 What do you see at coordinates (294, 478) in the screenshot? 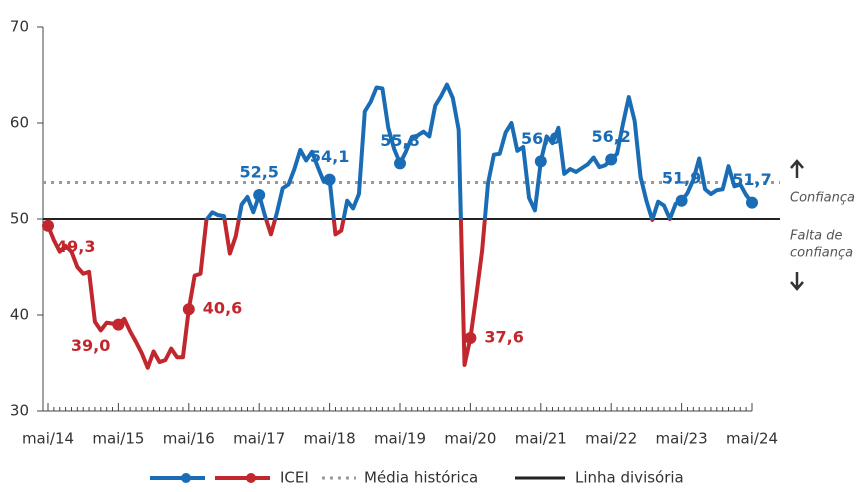
I see `legend-label: ICEI` at bounding box center [294, 478].